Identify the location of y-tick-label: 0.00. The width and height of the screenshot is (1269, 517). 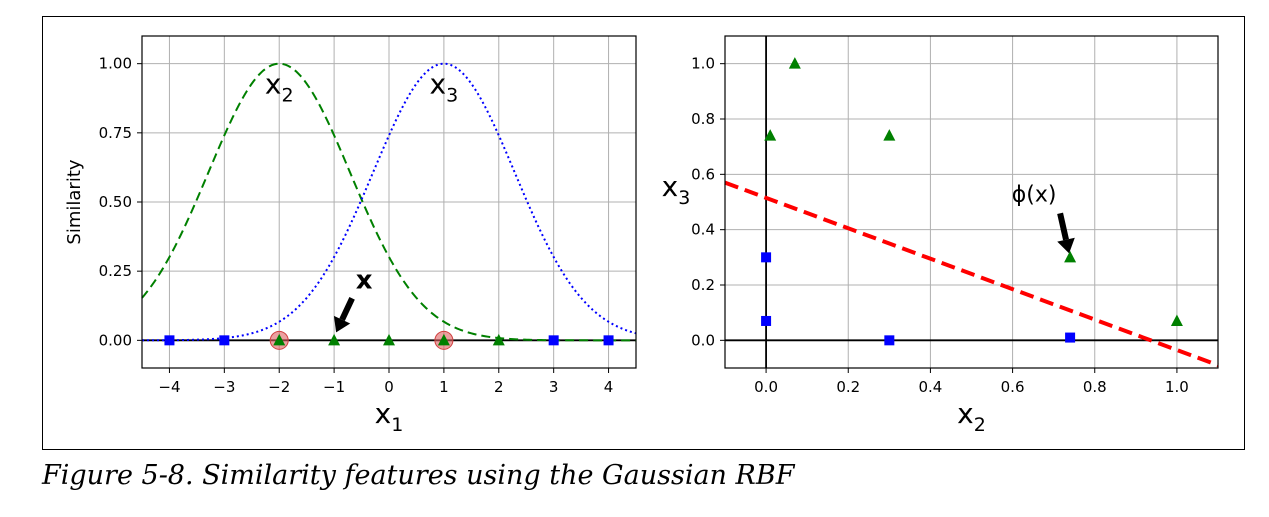
(115, 340).